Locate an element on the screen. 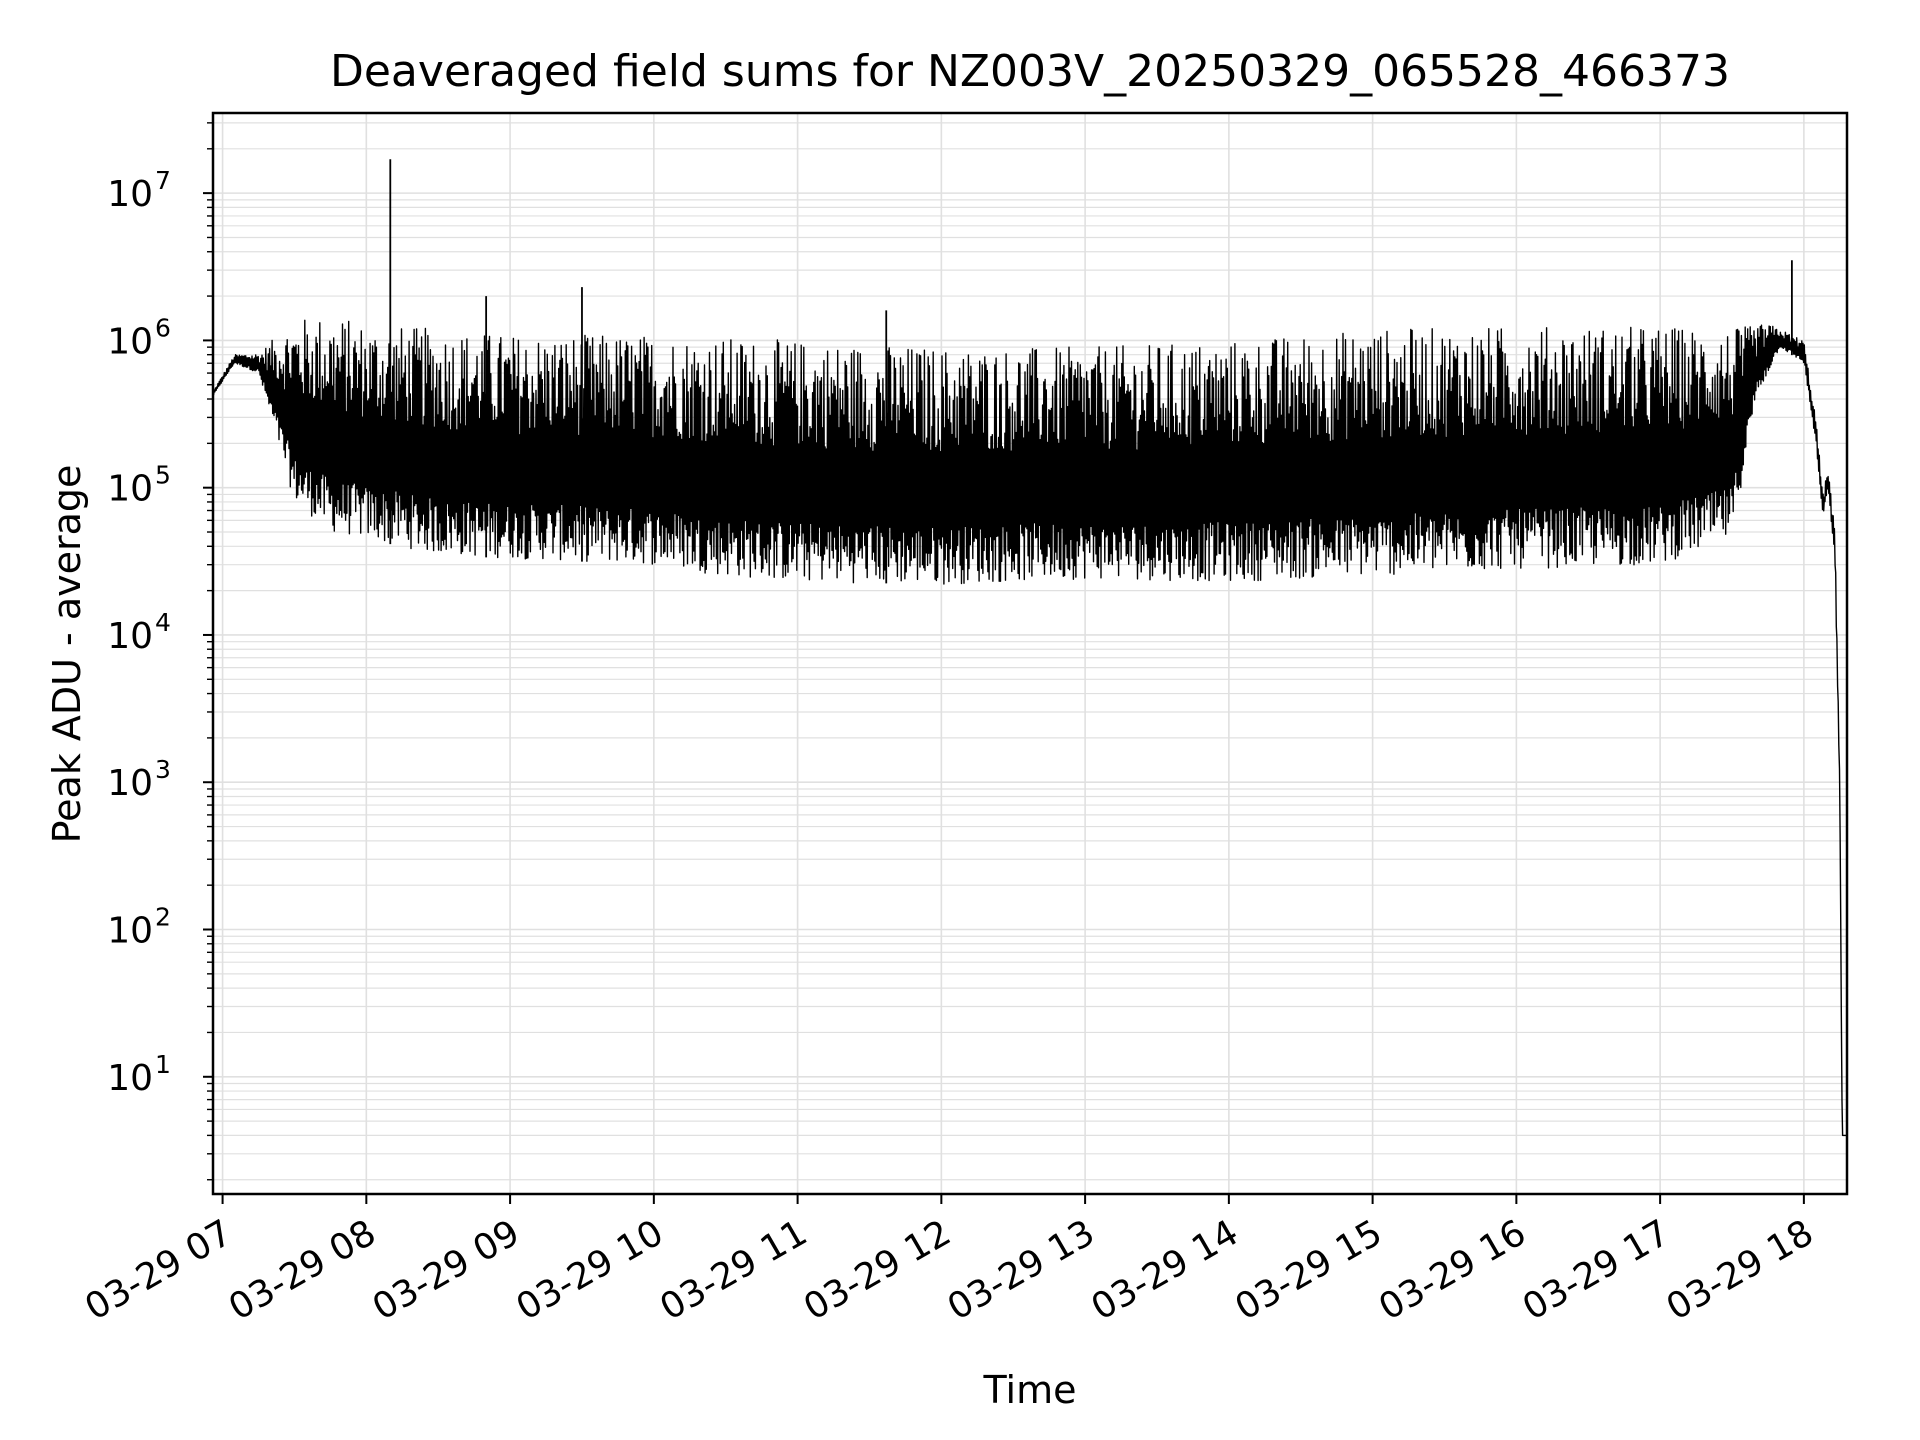  x-tick-label: 03-29 10 is located at coordinates (590, 1270).